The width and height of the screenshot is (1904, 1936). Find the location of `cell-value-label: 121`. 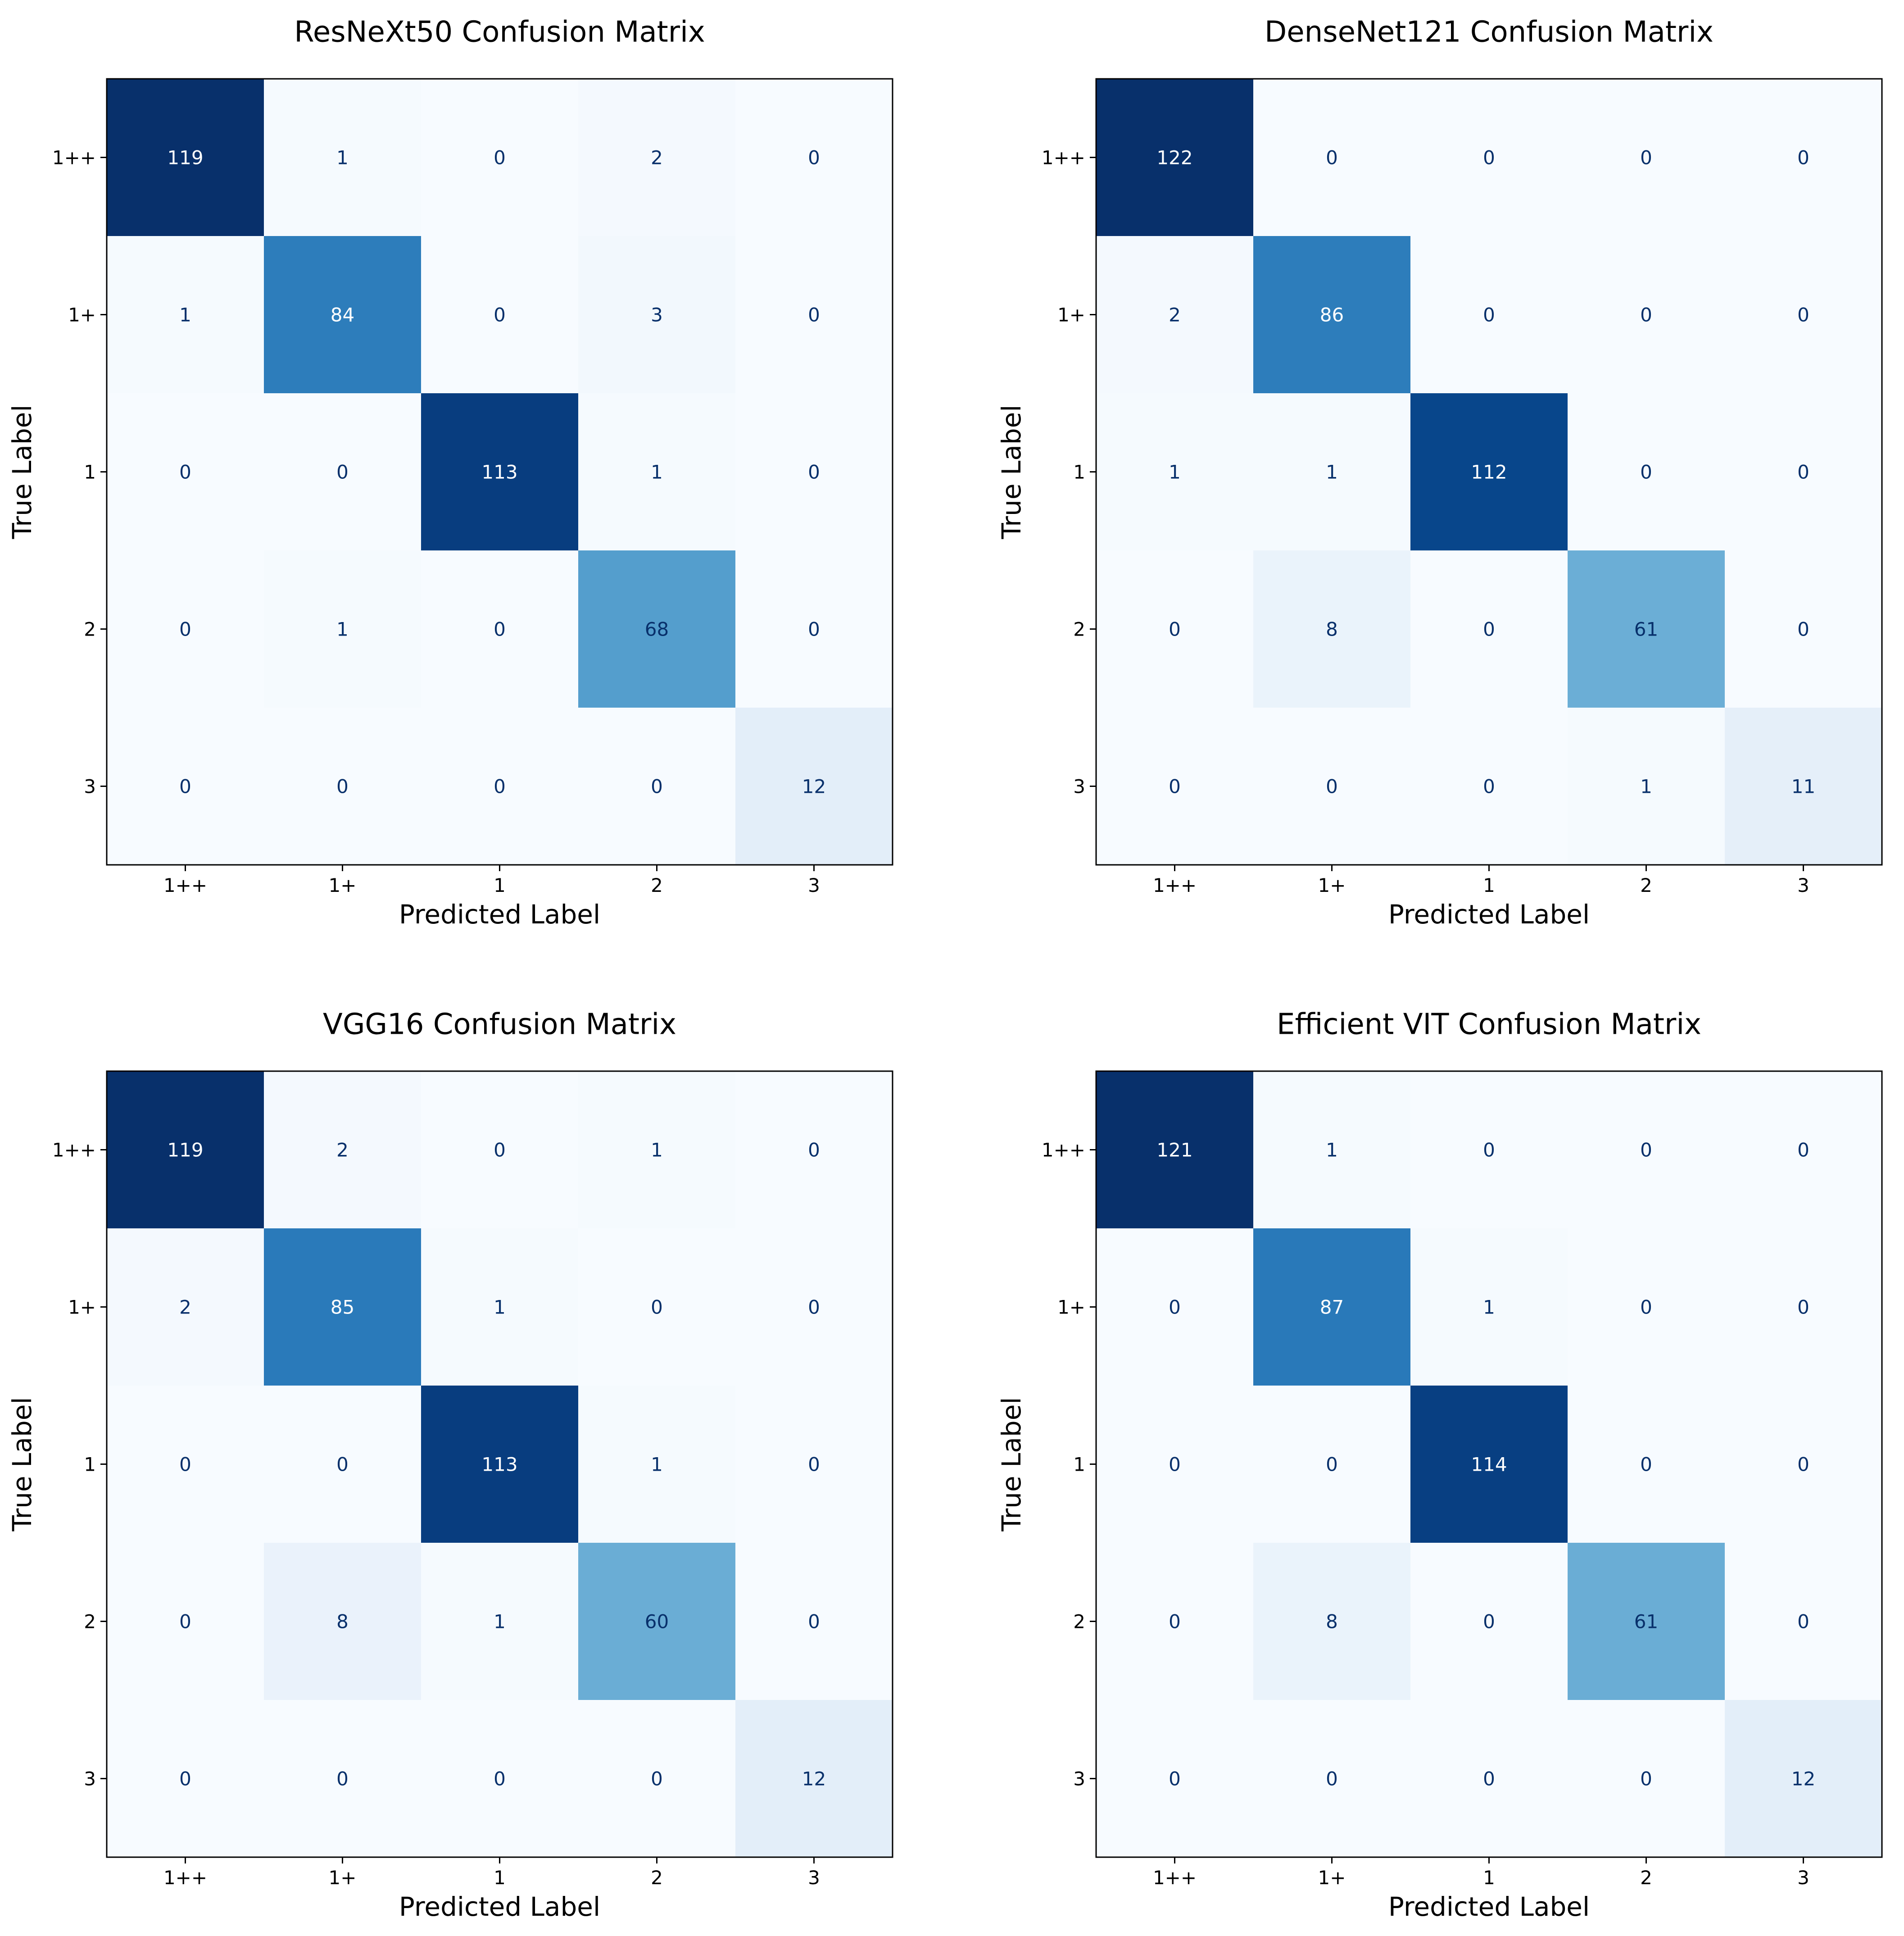

cell-value-label: 121 is located at coordinates (1174, 1150).